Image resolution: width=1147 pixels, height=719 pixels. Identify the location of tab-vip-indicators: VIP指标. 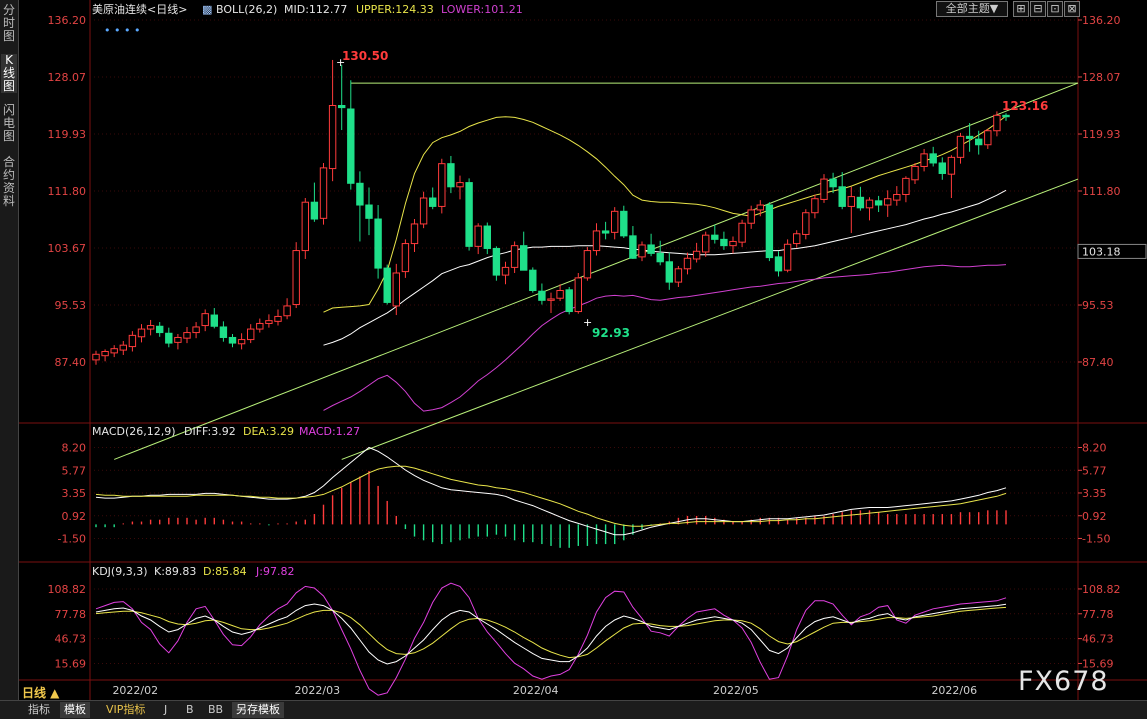
(126, 709).